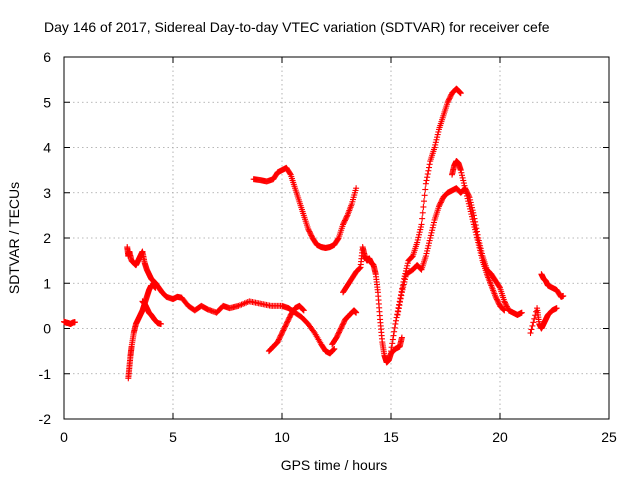  What do you see at coordinates (14, 238) in the screenshot?
I see `y-axis-label: SDTVAR / TECUs` at bounding box center [14, 238].